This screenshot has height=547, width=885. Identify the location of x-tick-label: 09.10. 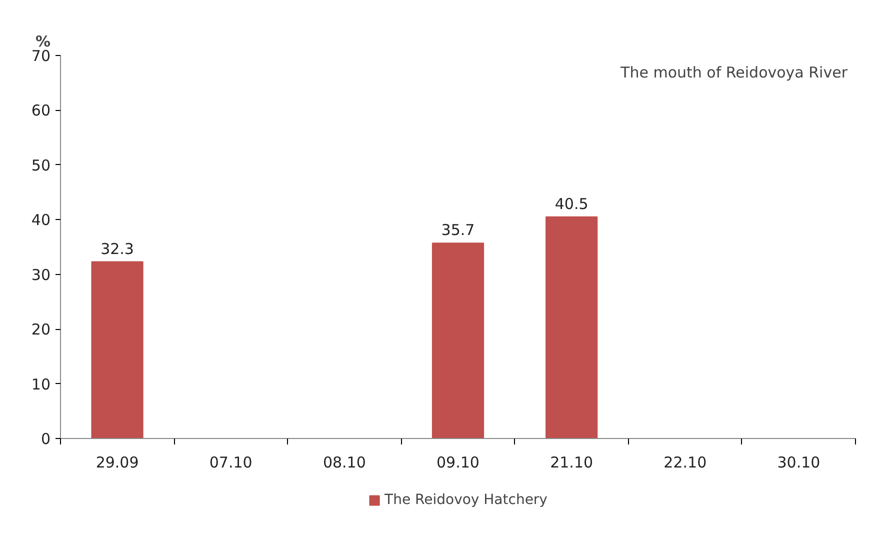
(458, 463).